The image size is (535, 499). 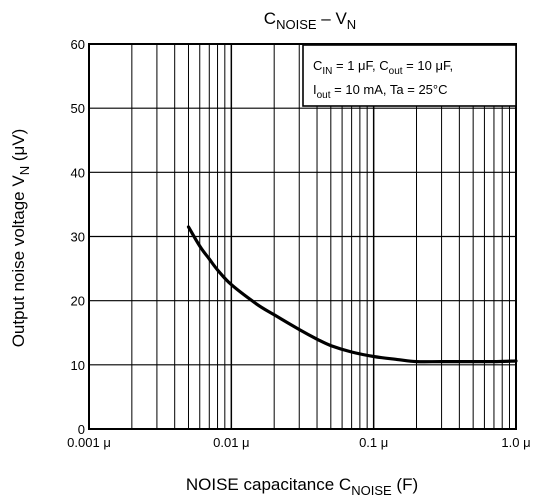 I want to click on conditions-box, so click(x=409, y=75).